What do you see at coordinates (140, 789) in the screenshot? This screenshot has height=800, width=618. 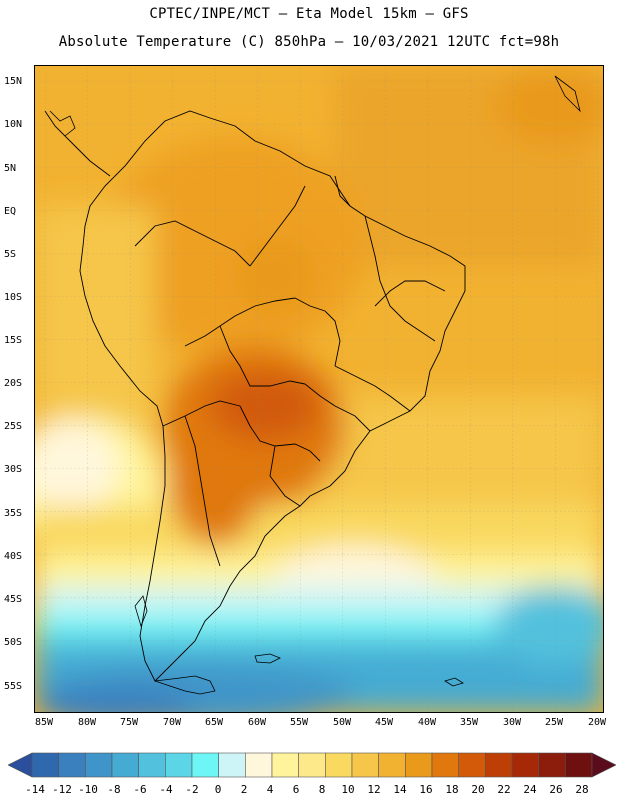 I see `colorbar-label: -6` at bounding box center [140, 789].